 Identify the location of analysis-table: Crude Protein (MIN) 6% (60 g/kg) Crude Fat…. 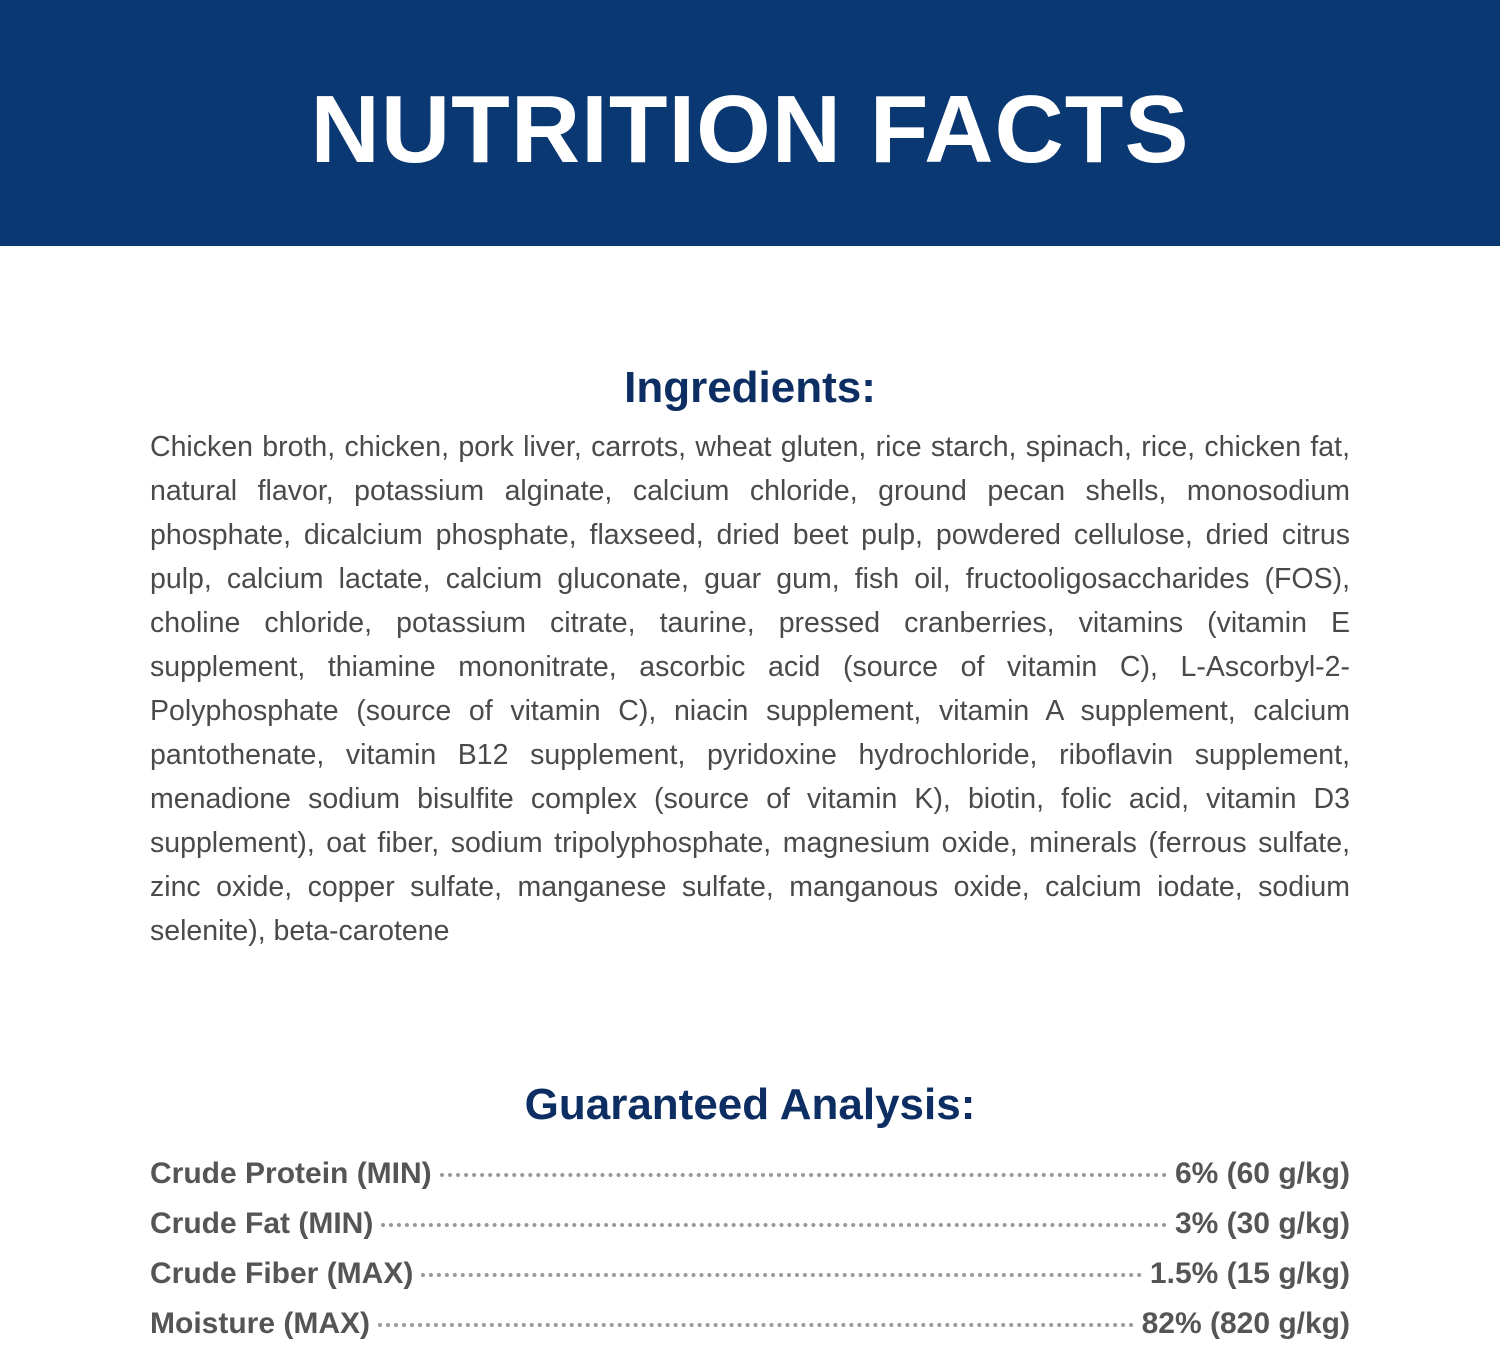
(750, 1252).